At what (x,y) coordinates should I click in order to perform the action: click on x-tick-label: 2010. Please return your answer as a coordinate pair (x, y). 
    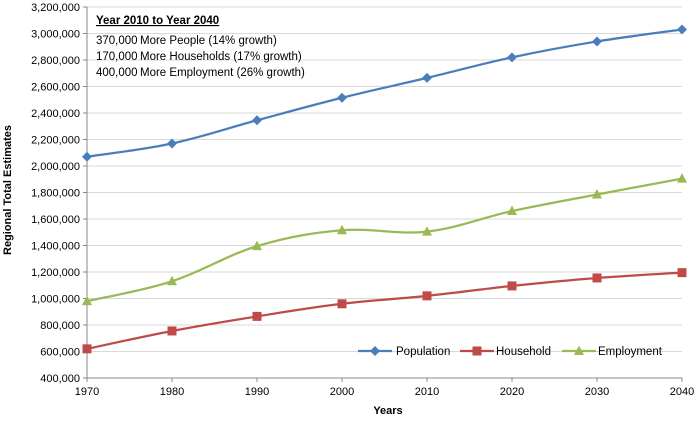
    Looking at the image, I should click on (427, 392).